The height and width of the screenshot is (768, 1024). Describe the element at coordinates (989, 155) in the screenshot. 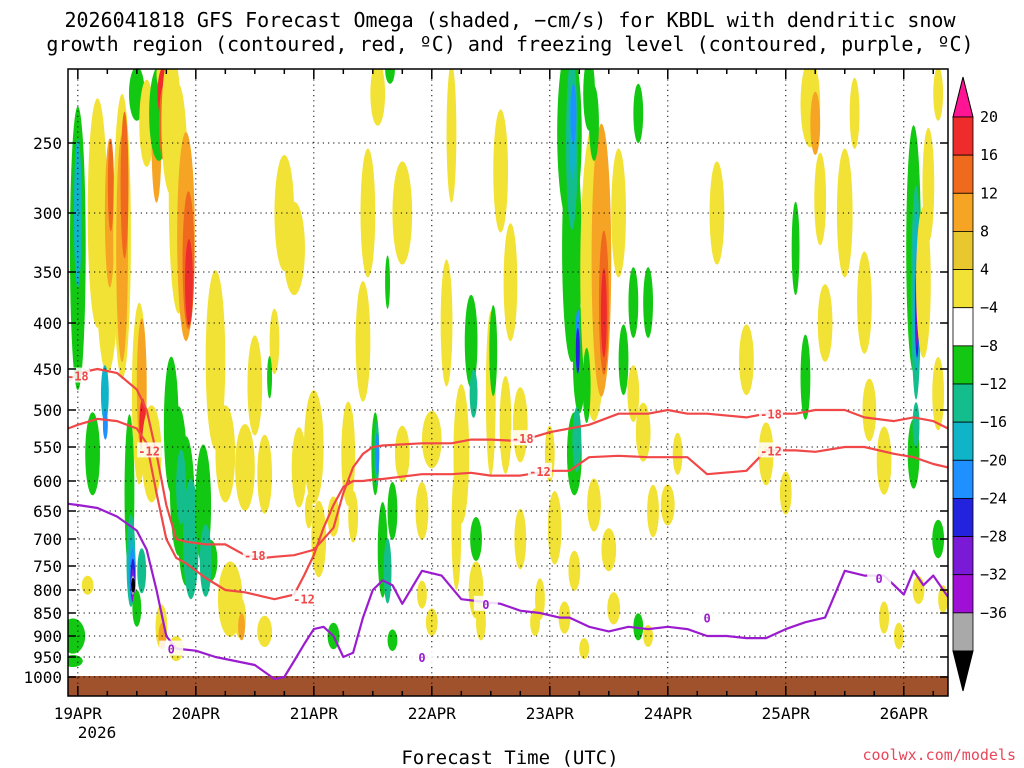

I see `colorbar-label: 16` at that location.